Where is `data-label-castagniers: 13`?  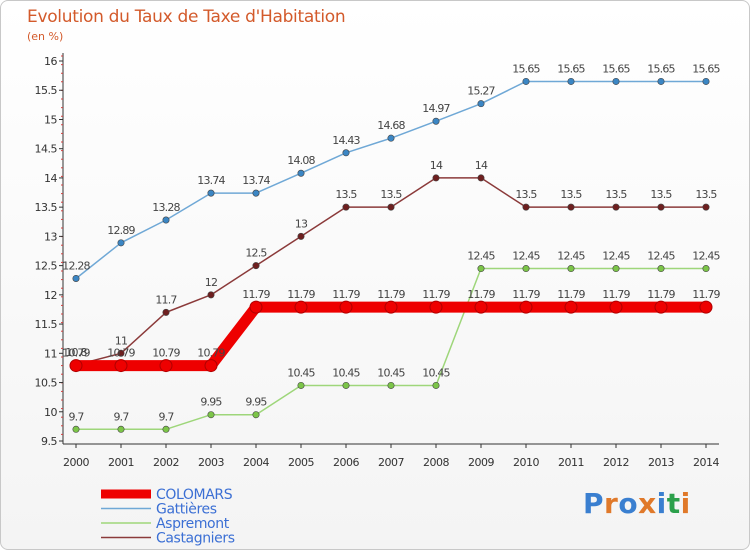 data-label-castagniers: 13 is located at coordinates (301, 223).